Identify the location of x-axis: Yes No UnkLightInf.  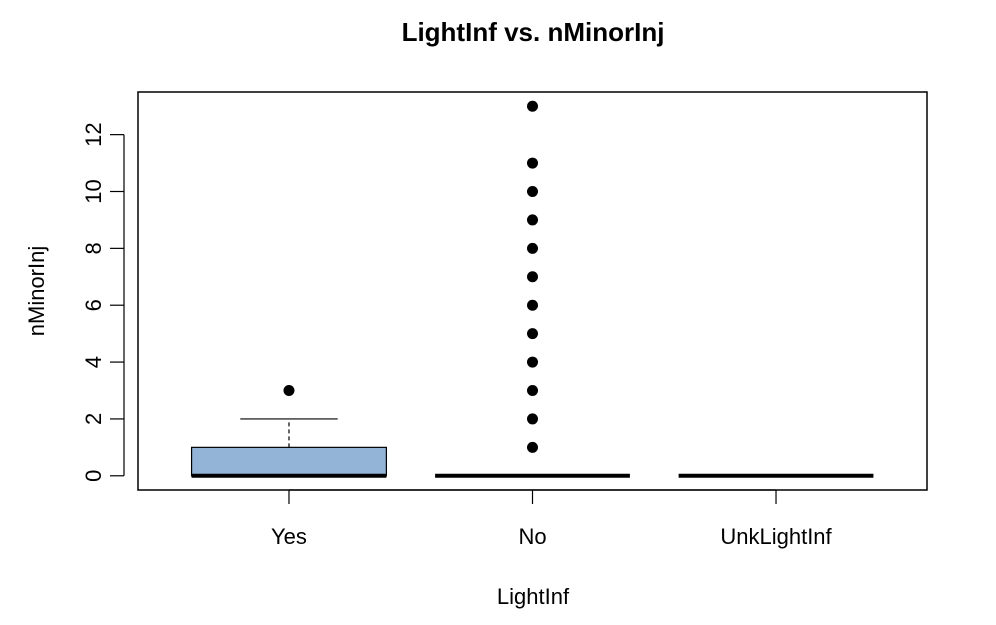
(552, 519).